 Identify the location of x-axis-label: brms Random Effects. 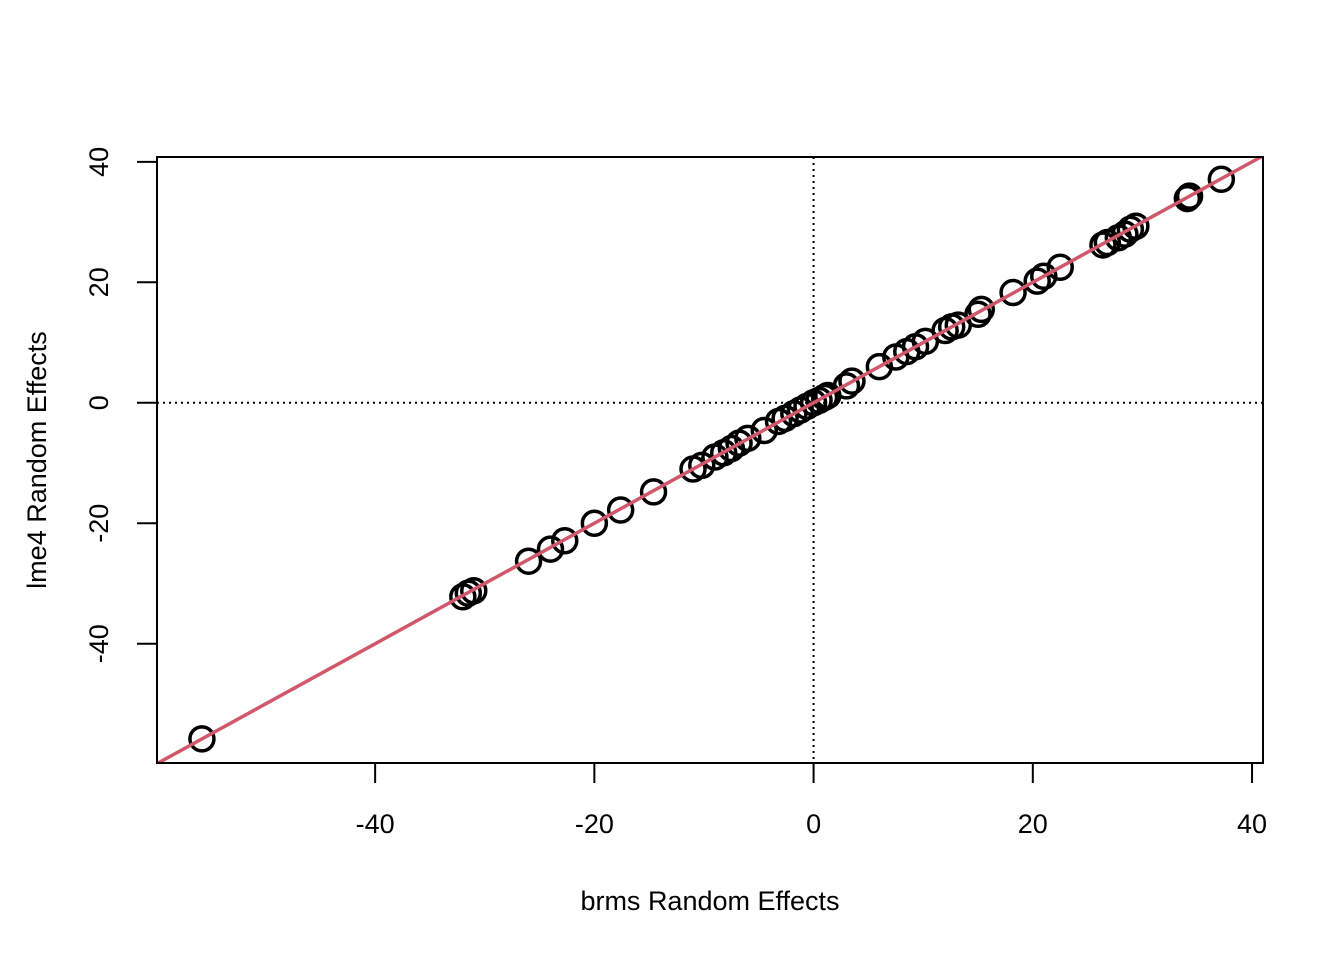
(709, 901).